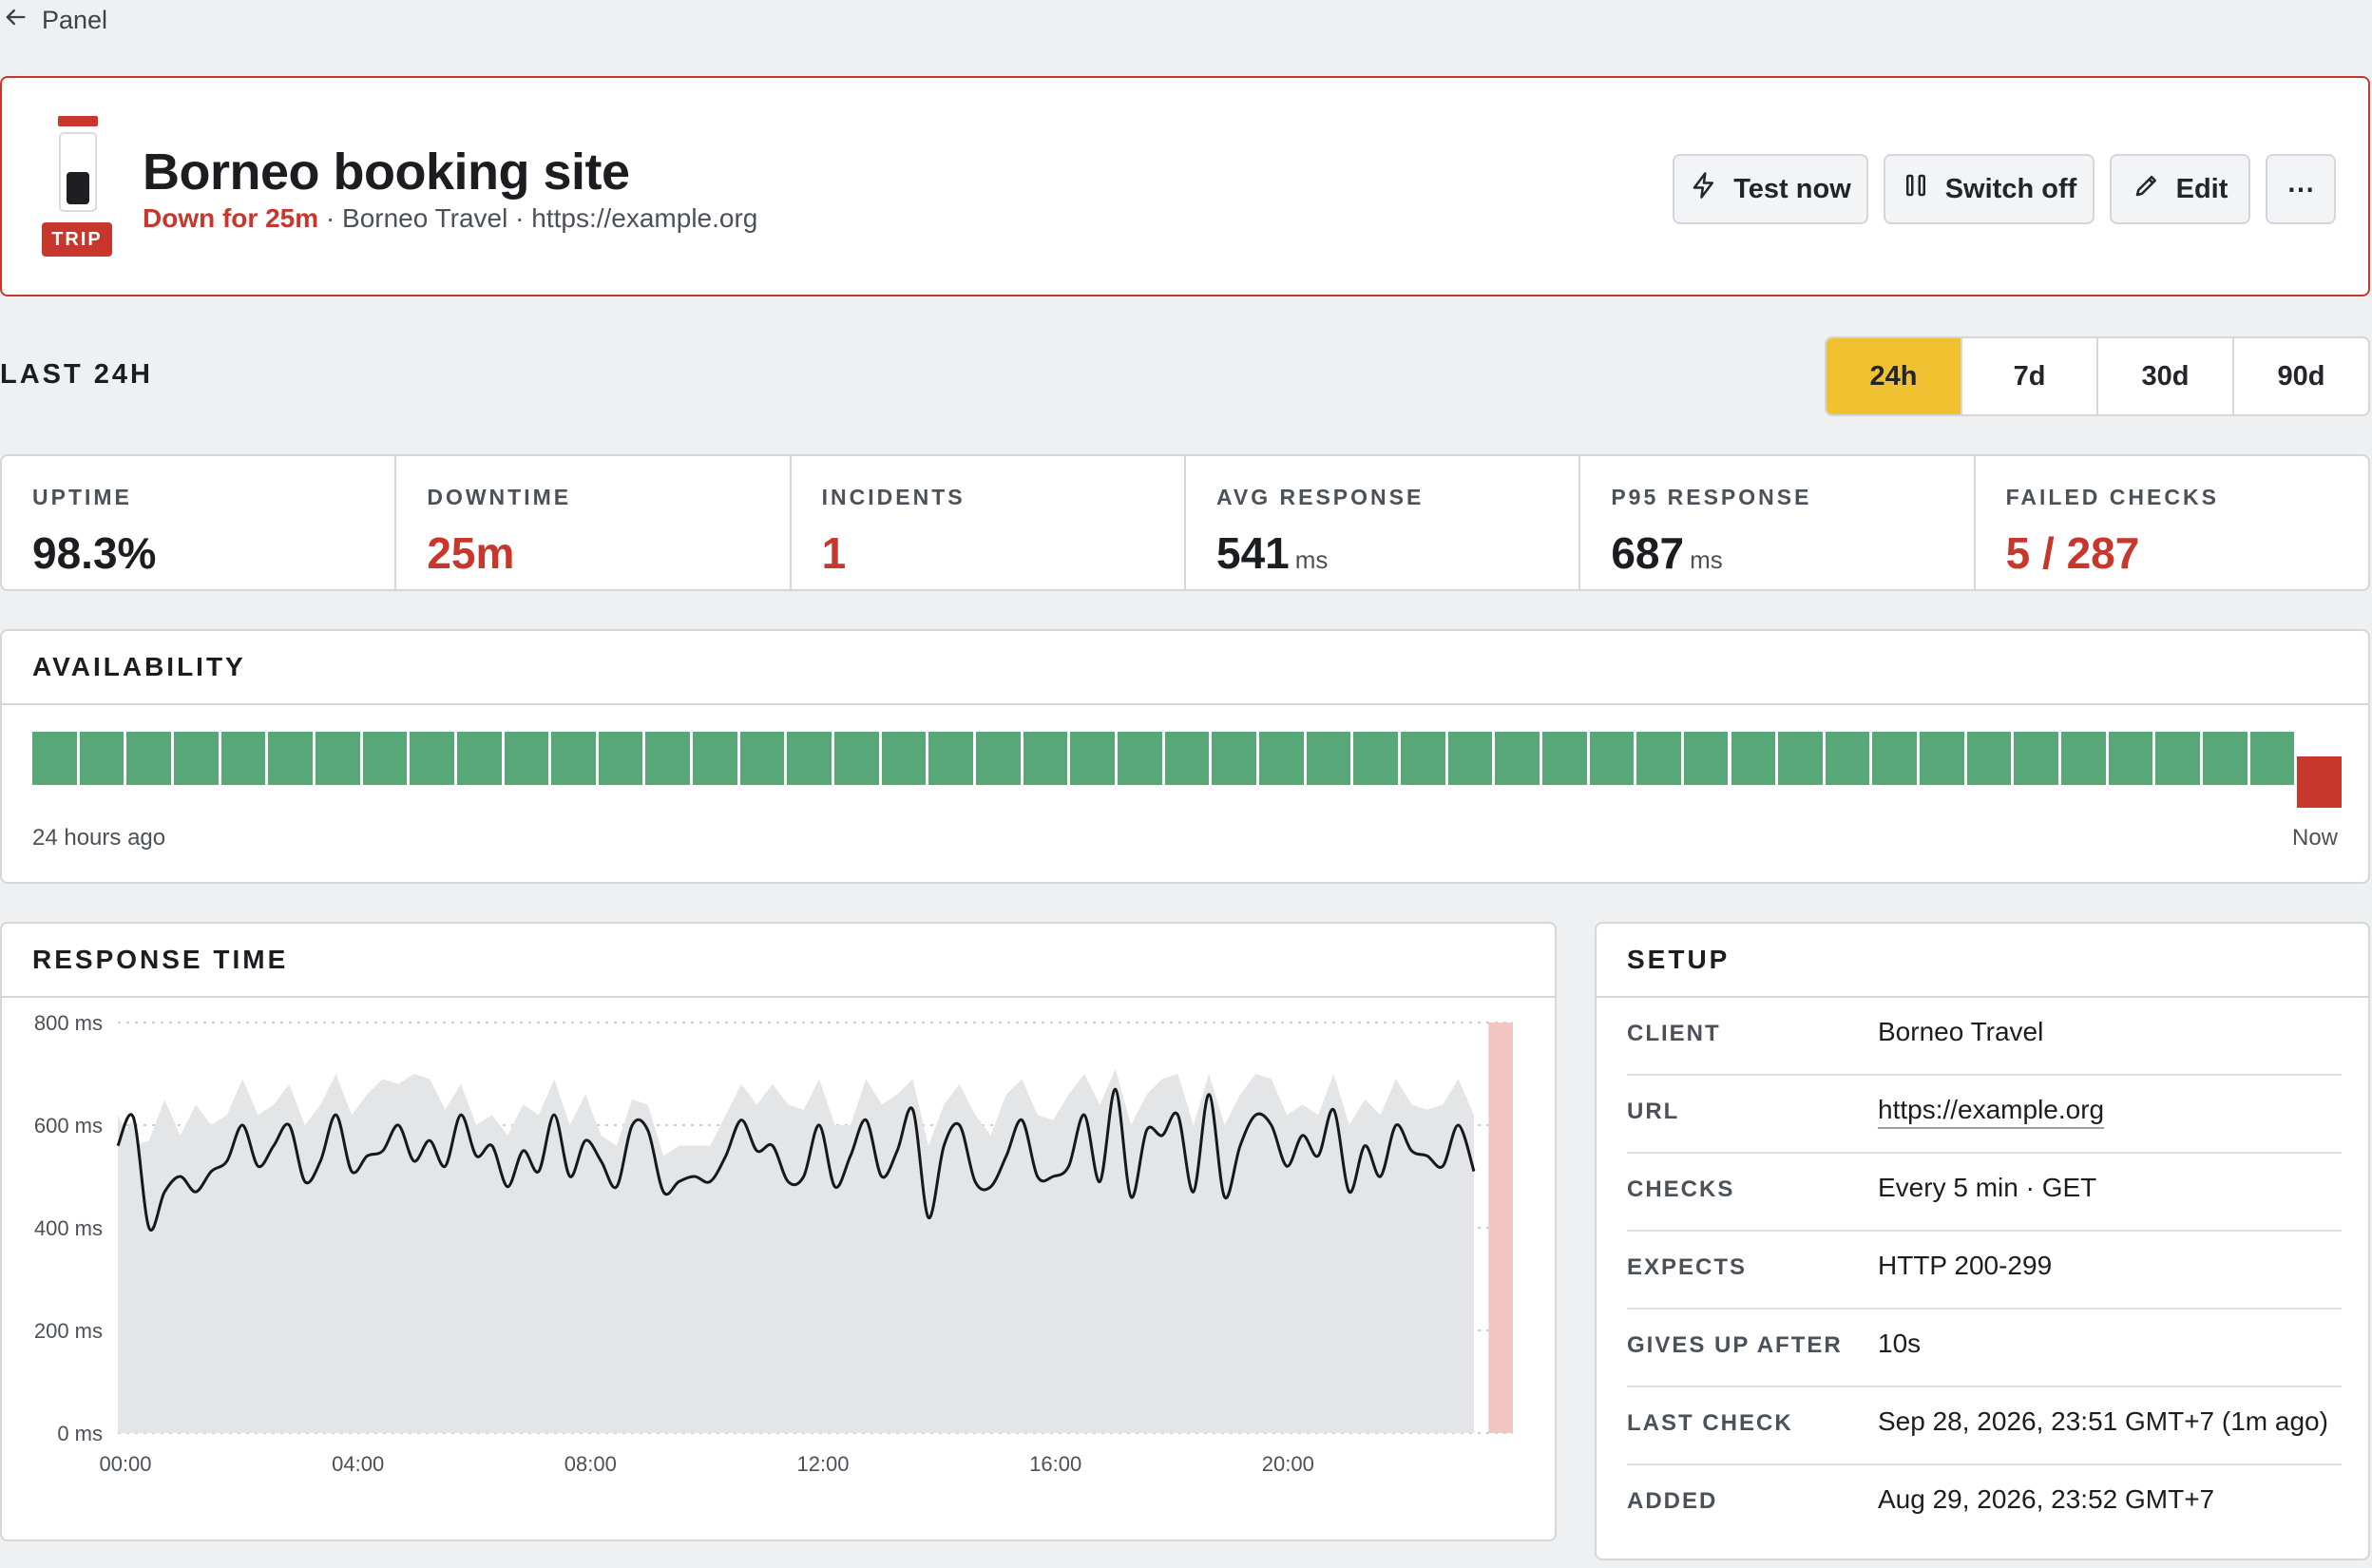  What do you see at coordinates (231, 218) in the screenshot?
I see `status-text: Down for 25m` at bounding box center [231, 218].